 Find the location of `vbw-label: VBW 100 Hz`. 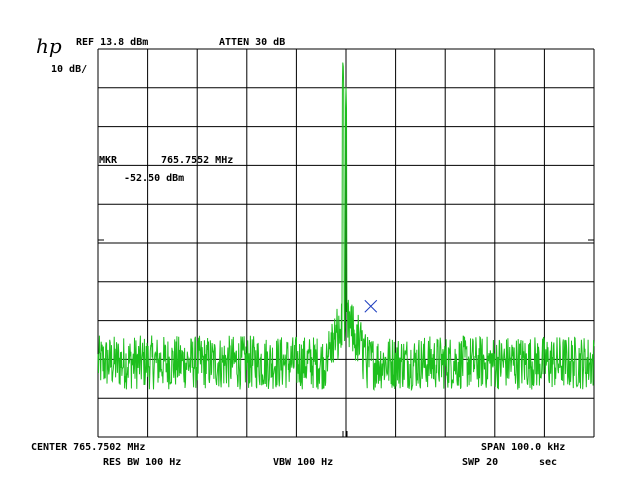

vbw-label: VBW 100 Hz is located at coordinates (303, 462).